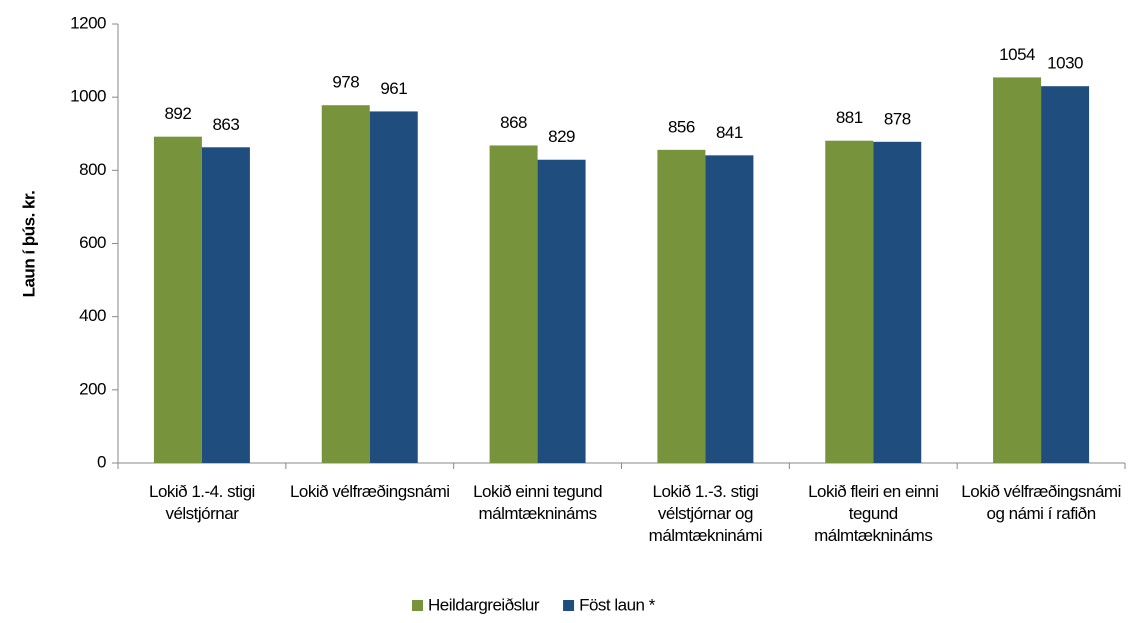 The height and width of the screenshot is (623, 1145). Describe the element at coordinates (345, 82) in the screenshot. I see `data-label: 978` at that location.